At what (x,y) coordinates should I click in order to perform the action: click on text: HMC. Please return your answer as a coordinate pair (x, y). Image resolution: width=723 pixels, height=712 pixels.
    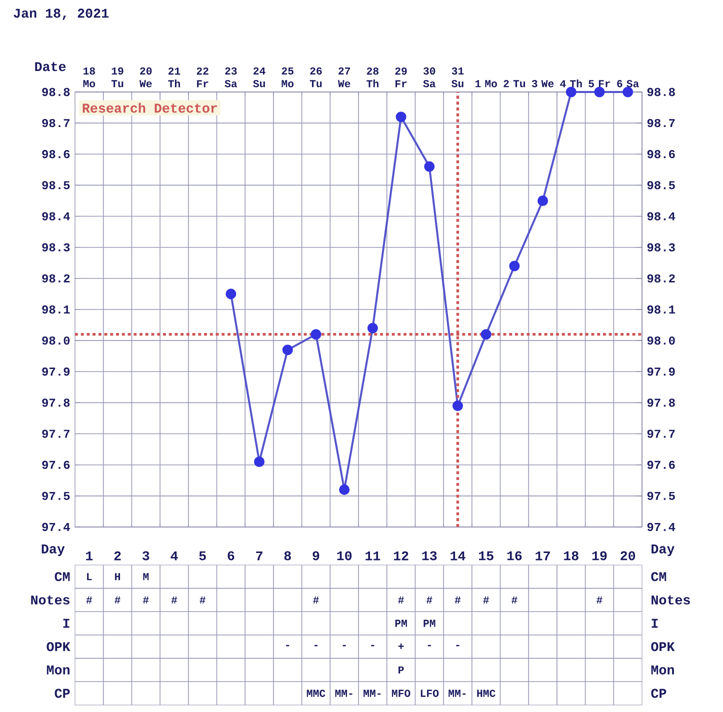
    Looking at the image, I should click on (486, 693).